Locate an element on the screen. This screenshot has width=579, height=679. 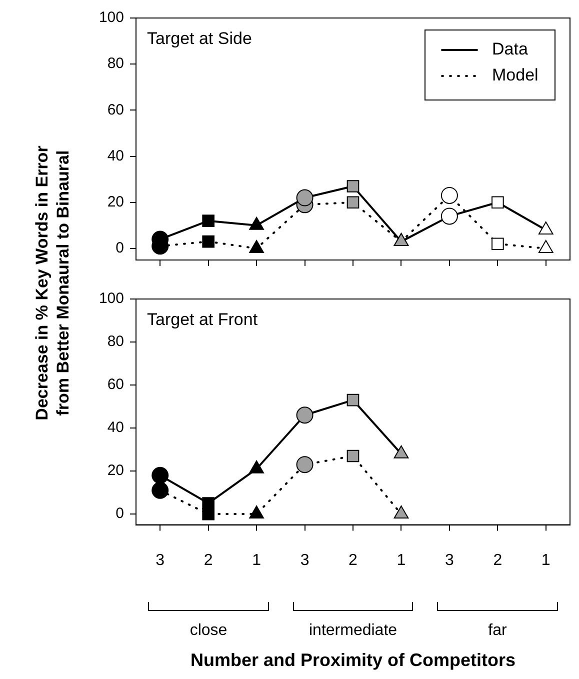
text: close is located at coordinates (209, 631).